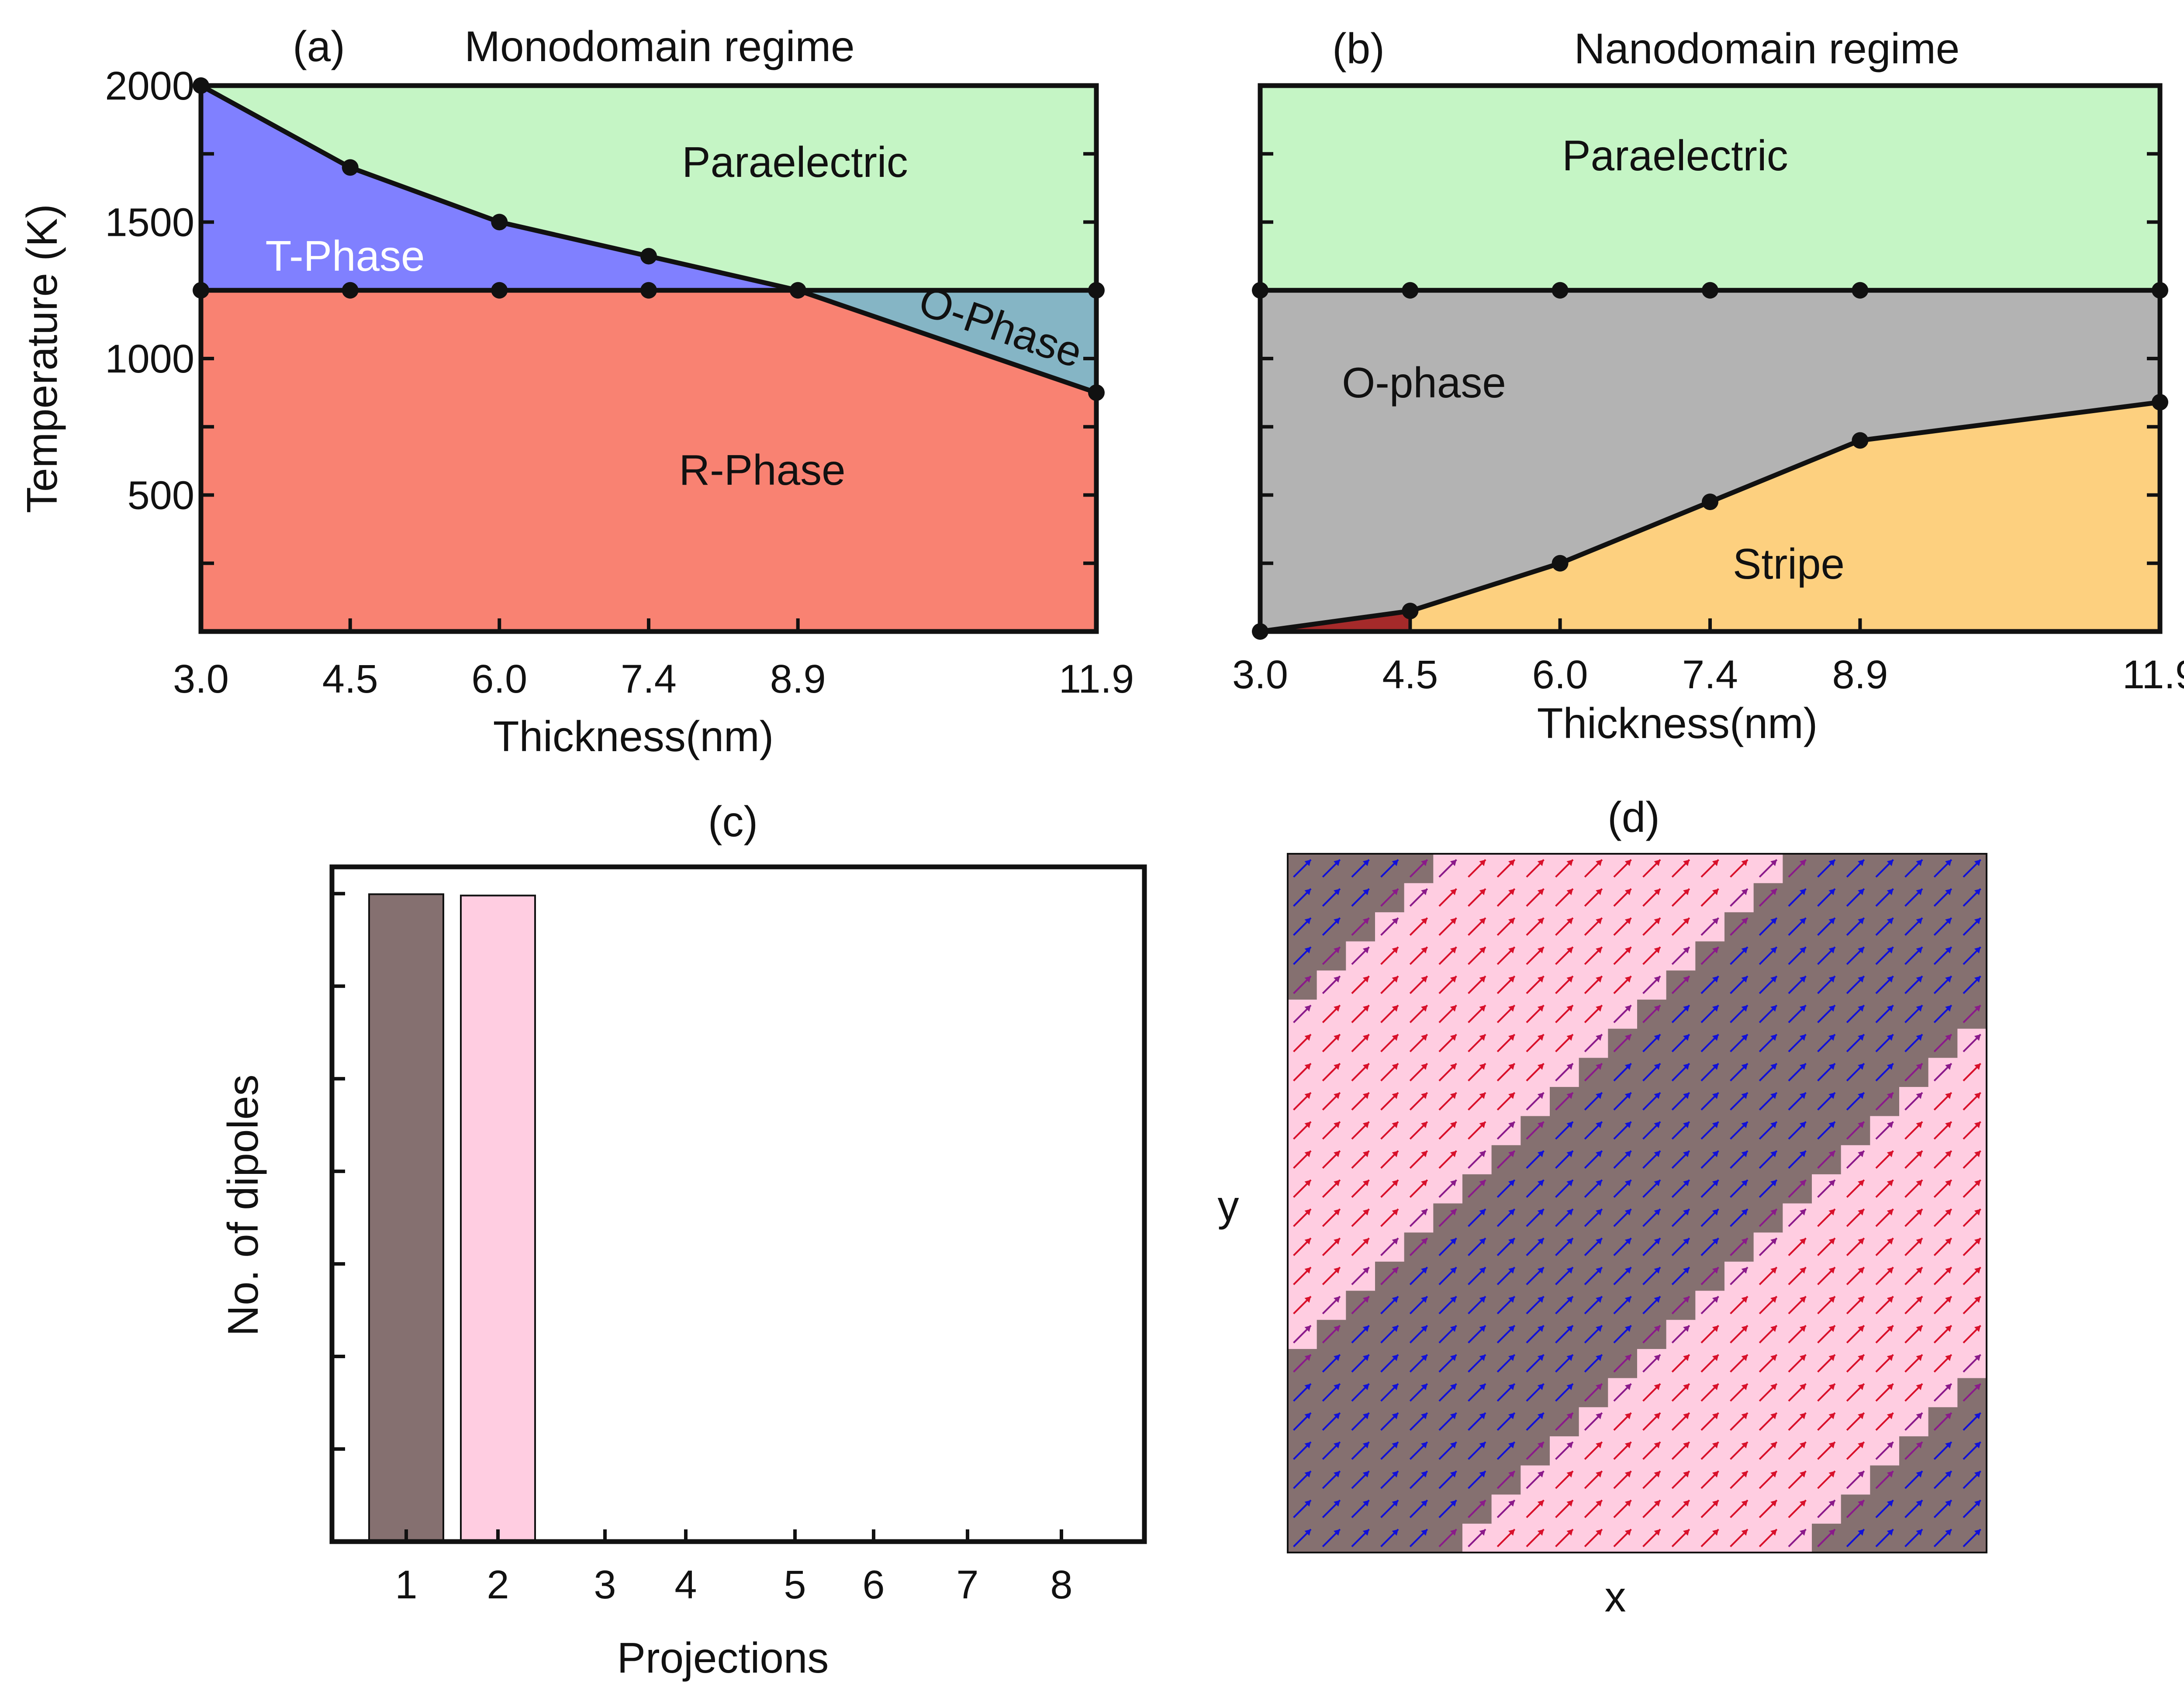 This screenshot has height=1701, width=2184. Describe the element at coordinates (685, 1585) in the screenshot. I see `x-tick-label: 4` at that location.